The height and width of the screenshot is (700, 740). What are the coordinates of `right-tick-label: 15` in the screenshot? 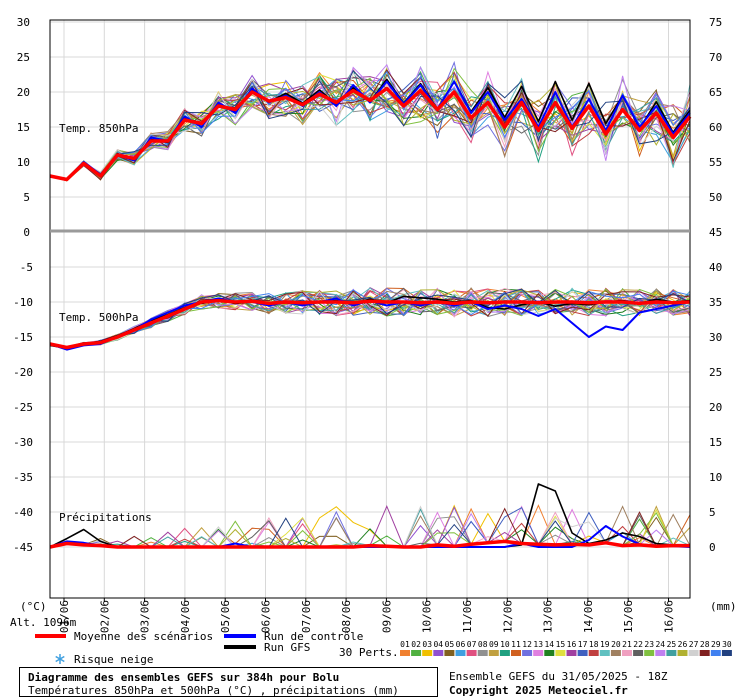 It's located at (715, 442).